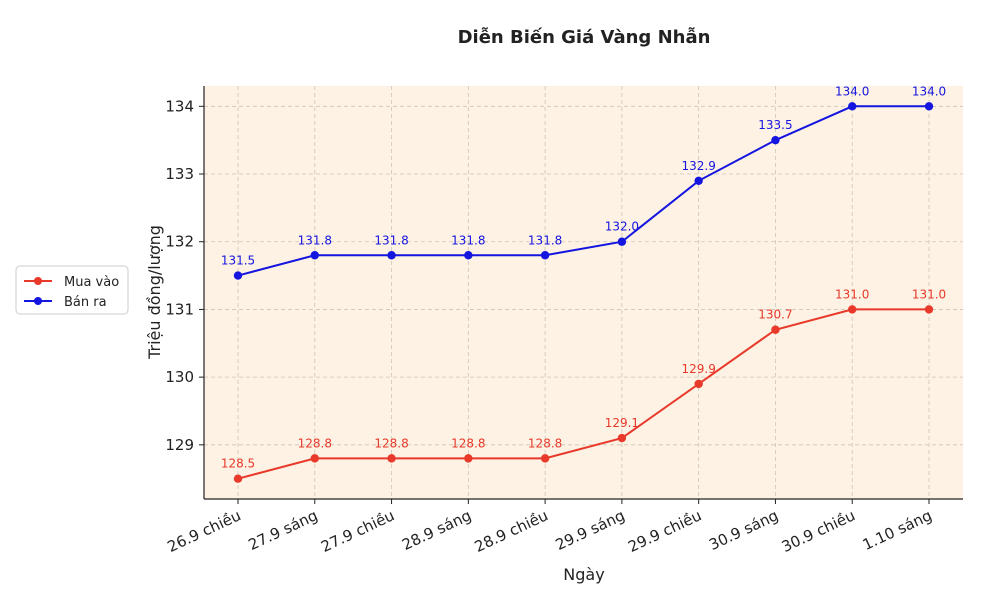  What do you see at coordinates (664, 531) in the screenshot?
I see `x-tick-label: 29.9 chiều` at bounding box center [664, 531].